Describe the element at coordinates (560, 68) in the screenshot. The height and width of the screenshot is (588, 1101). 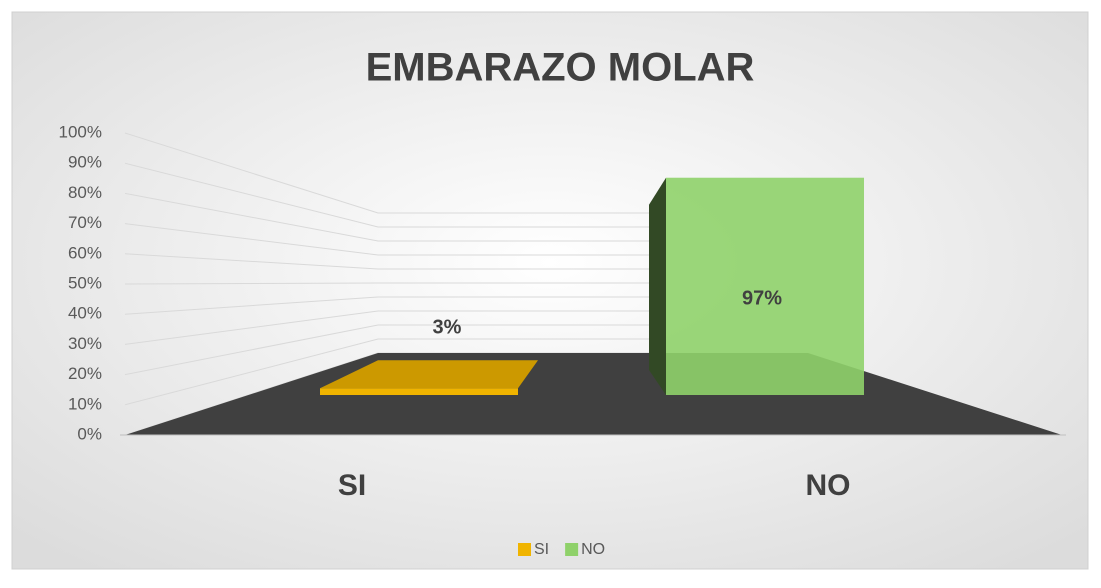
I see `chart-title: EMBARAZO MOLAR` at that location.